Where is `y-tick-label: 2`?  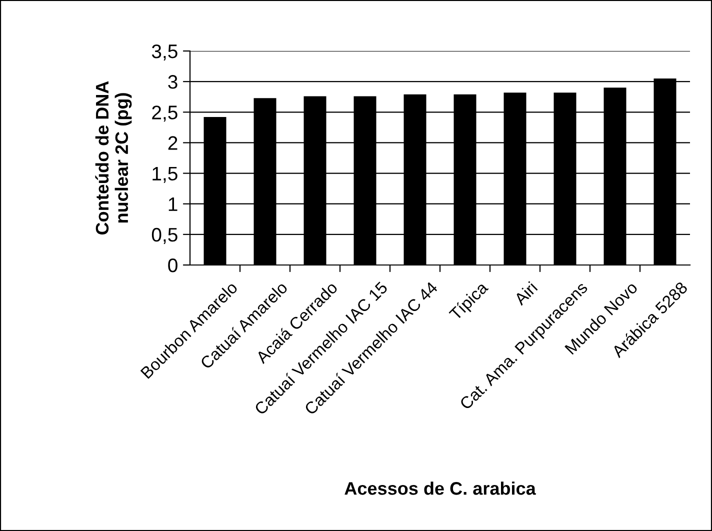
y-tick-label: 2 is located at coordinates (173, 143).